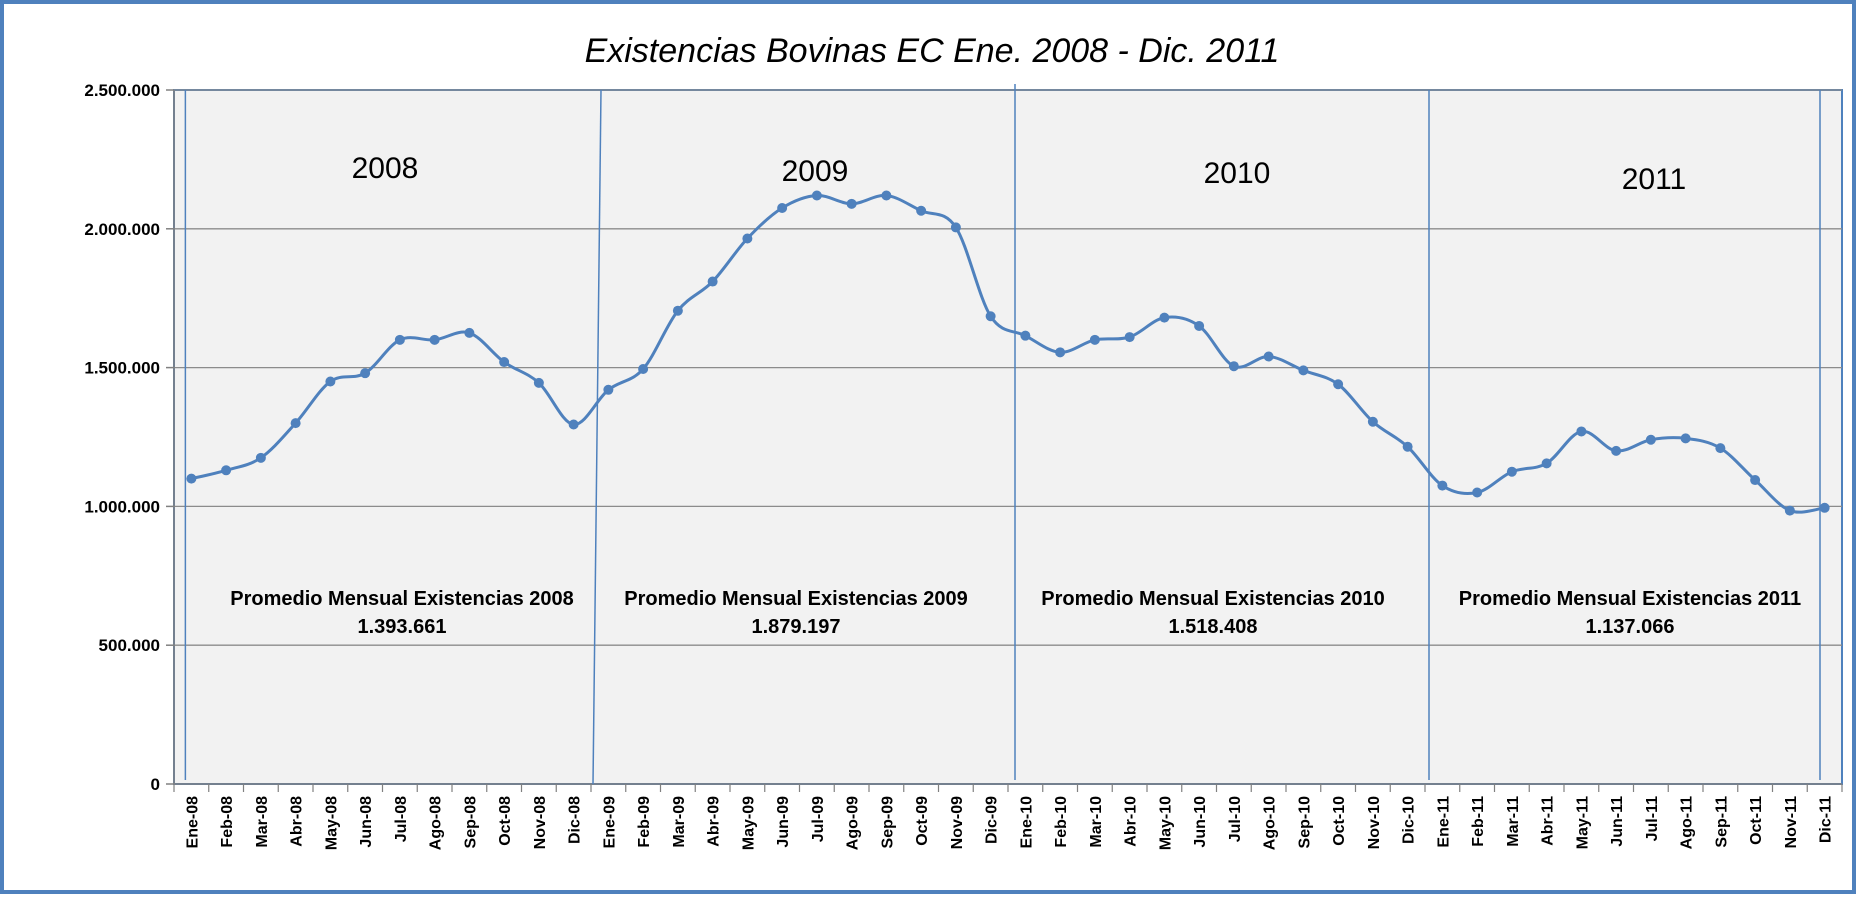 Image resolution: width=1856 pixels, height=898 pixels. What do you see at coordinates (796, 599) in the screenshot?
I see `average-label: Promedio Mensual Existencias 2009` at bounding box center [796, 599].